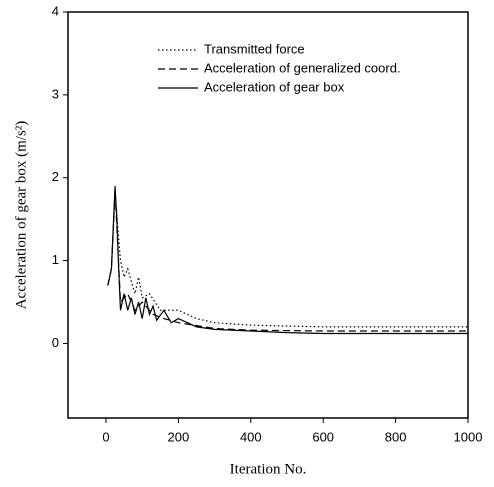 The image size is (494, 487). What do you see at coordinates (55, 259) in the screenshot?
I see `y-tick-label: 1` at bounding box center [55, 259].